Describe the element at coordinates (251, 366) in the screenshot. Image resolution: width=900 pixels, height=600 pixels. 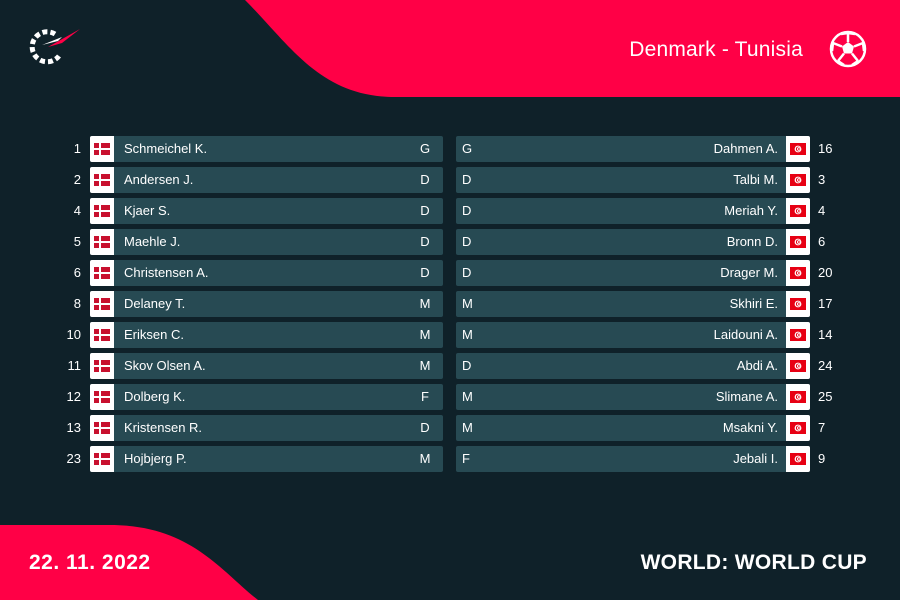
I see `home-player-row: 11 Skov Olsen A. M` at that location.